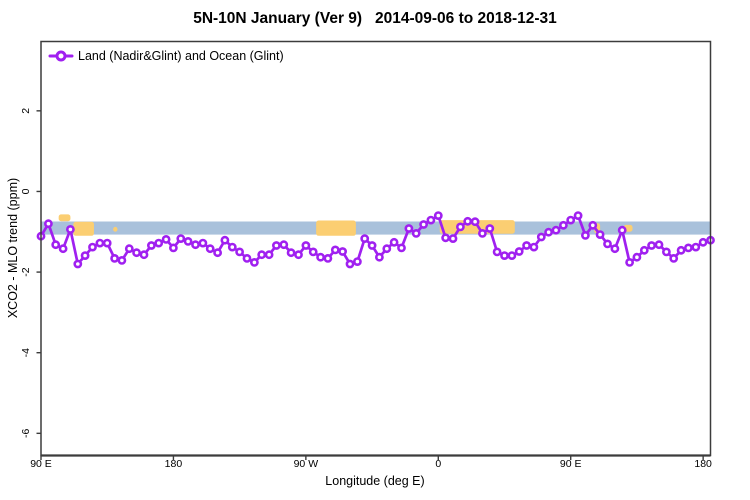  I want to click on x-tick-label: 0, so click(438, 464).